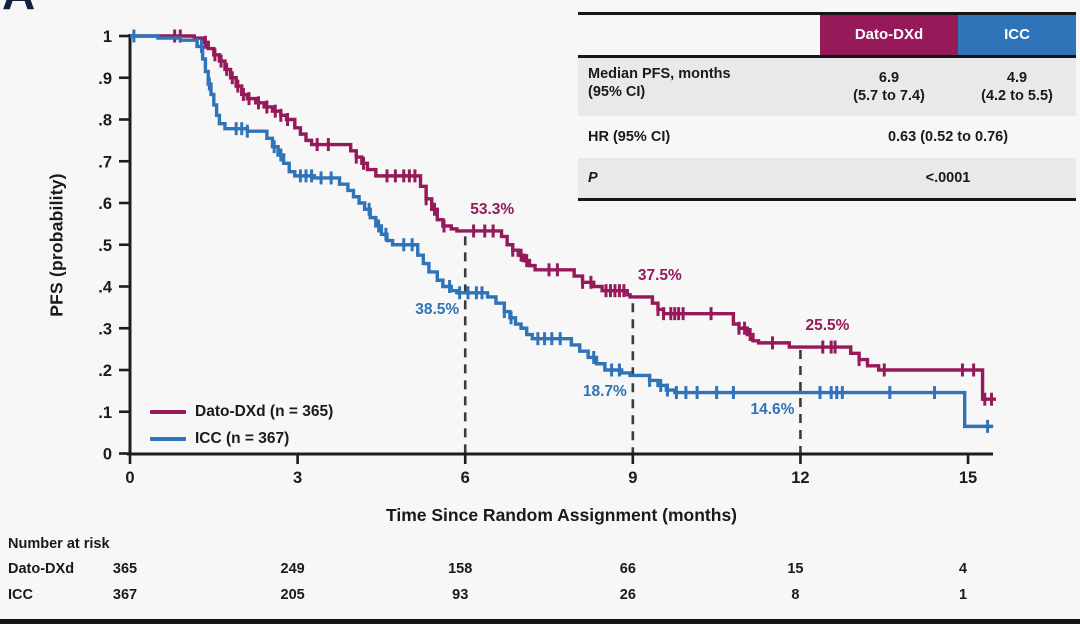  I want to click on median-pfs-icc-value: 4.9 (4.2 to 5.5), so click(1017, 87).